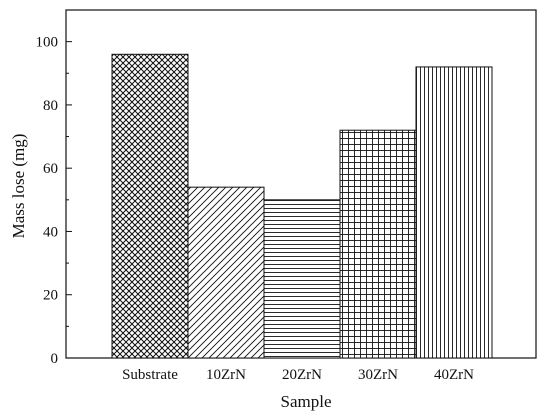  I want to click on bar-20zrn, so click(302, 279).